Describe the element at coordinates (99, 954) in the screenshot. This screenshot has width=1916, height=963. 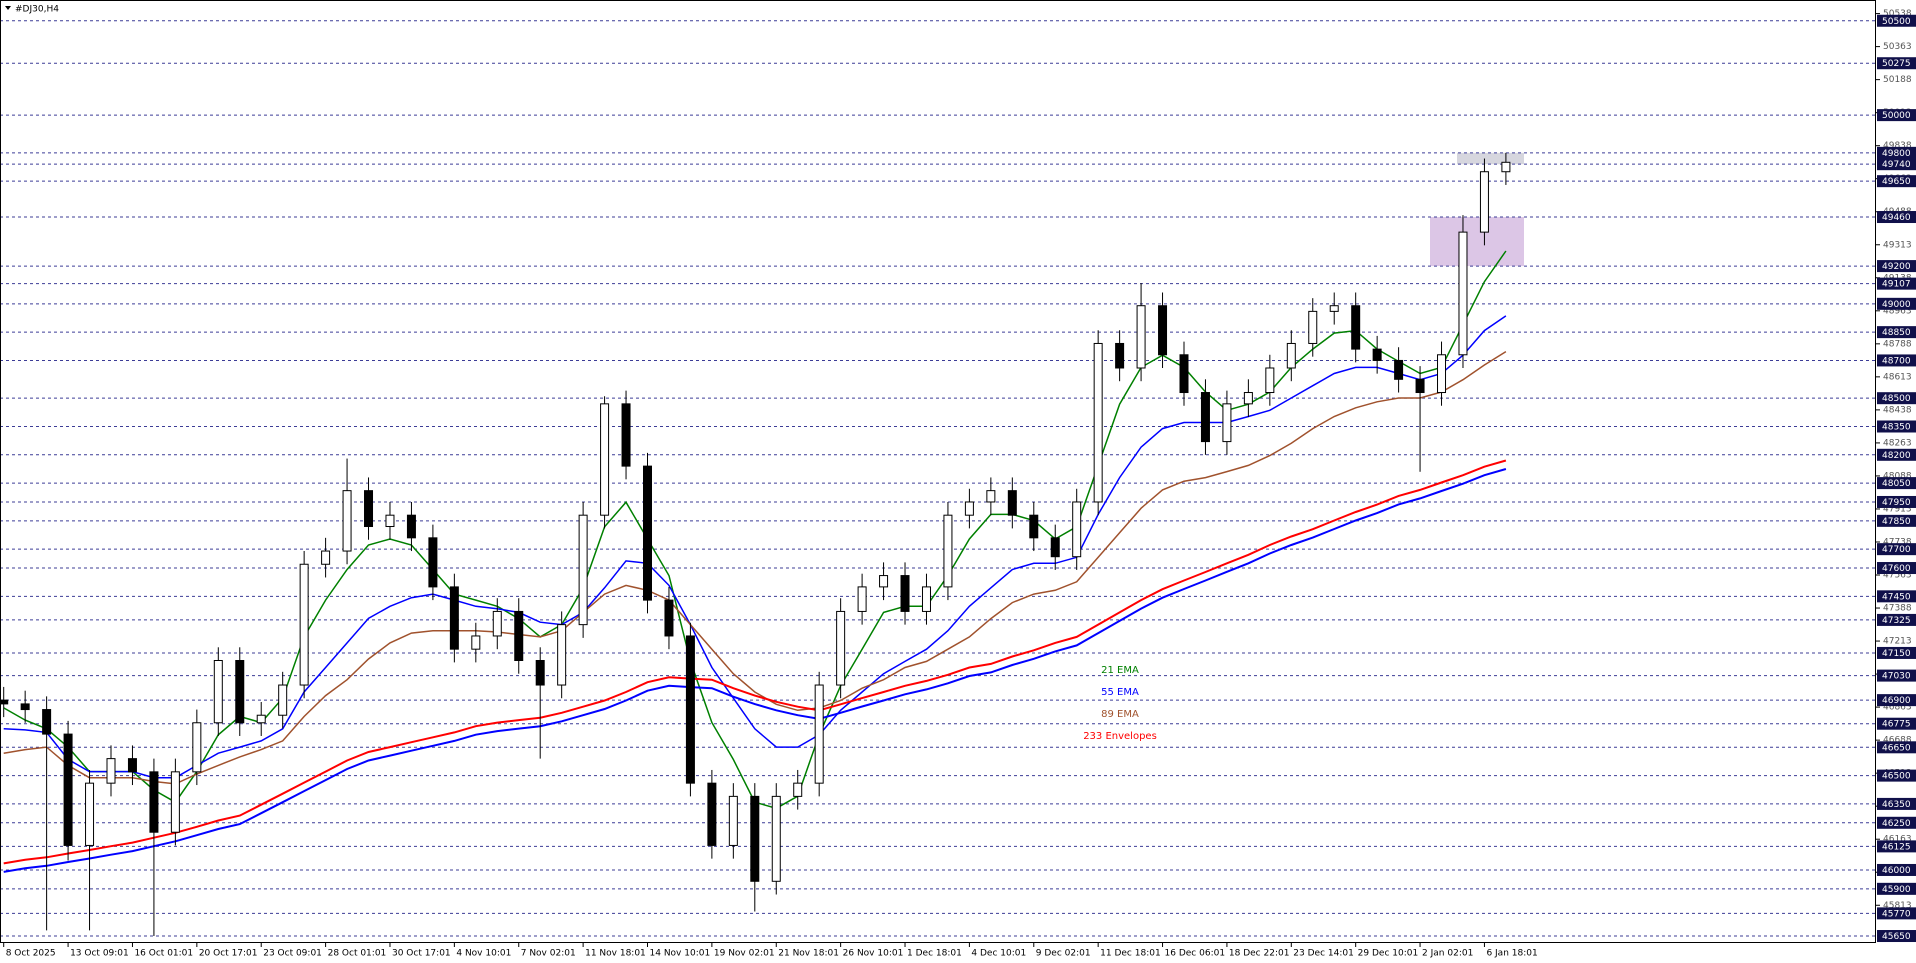
I see `x-tick-label: 13 Oct 09:01` at that location.